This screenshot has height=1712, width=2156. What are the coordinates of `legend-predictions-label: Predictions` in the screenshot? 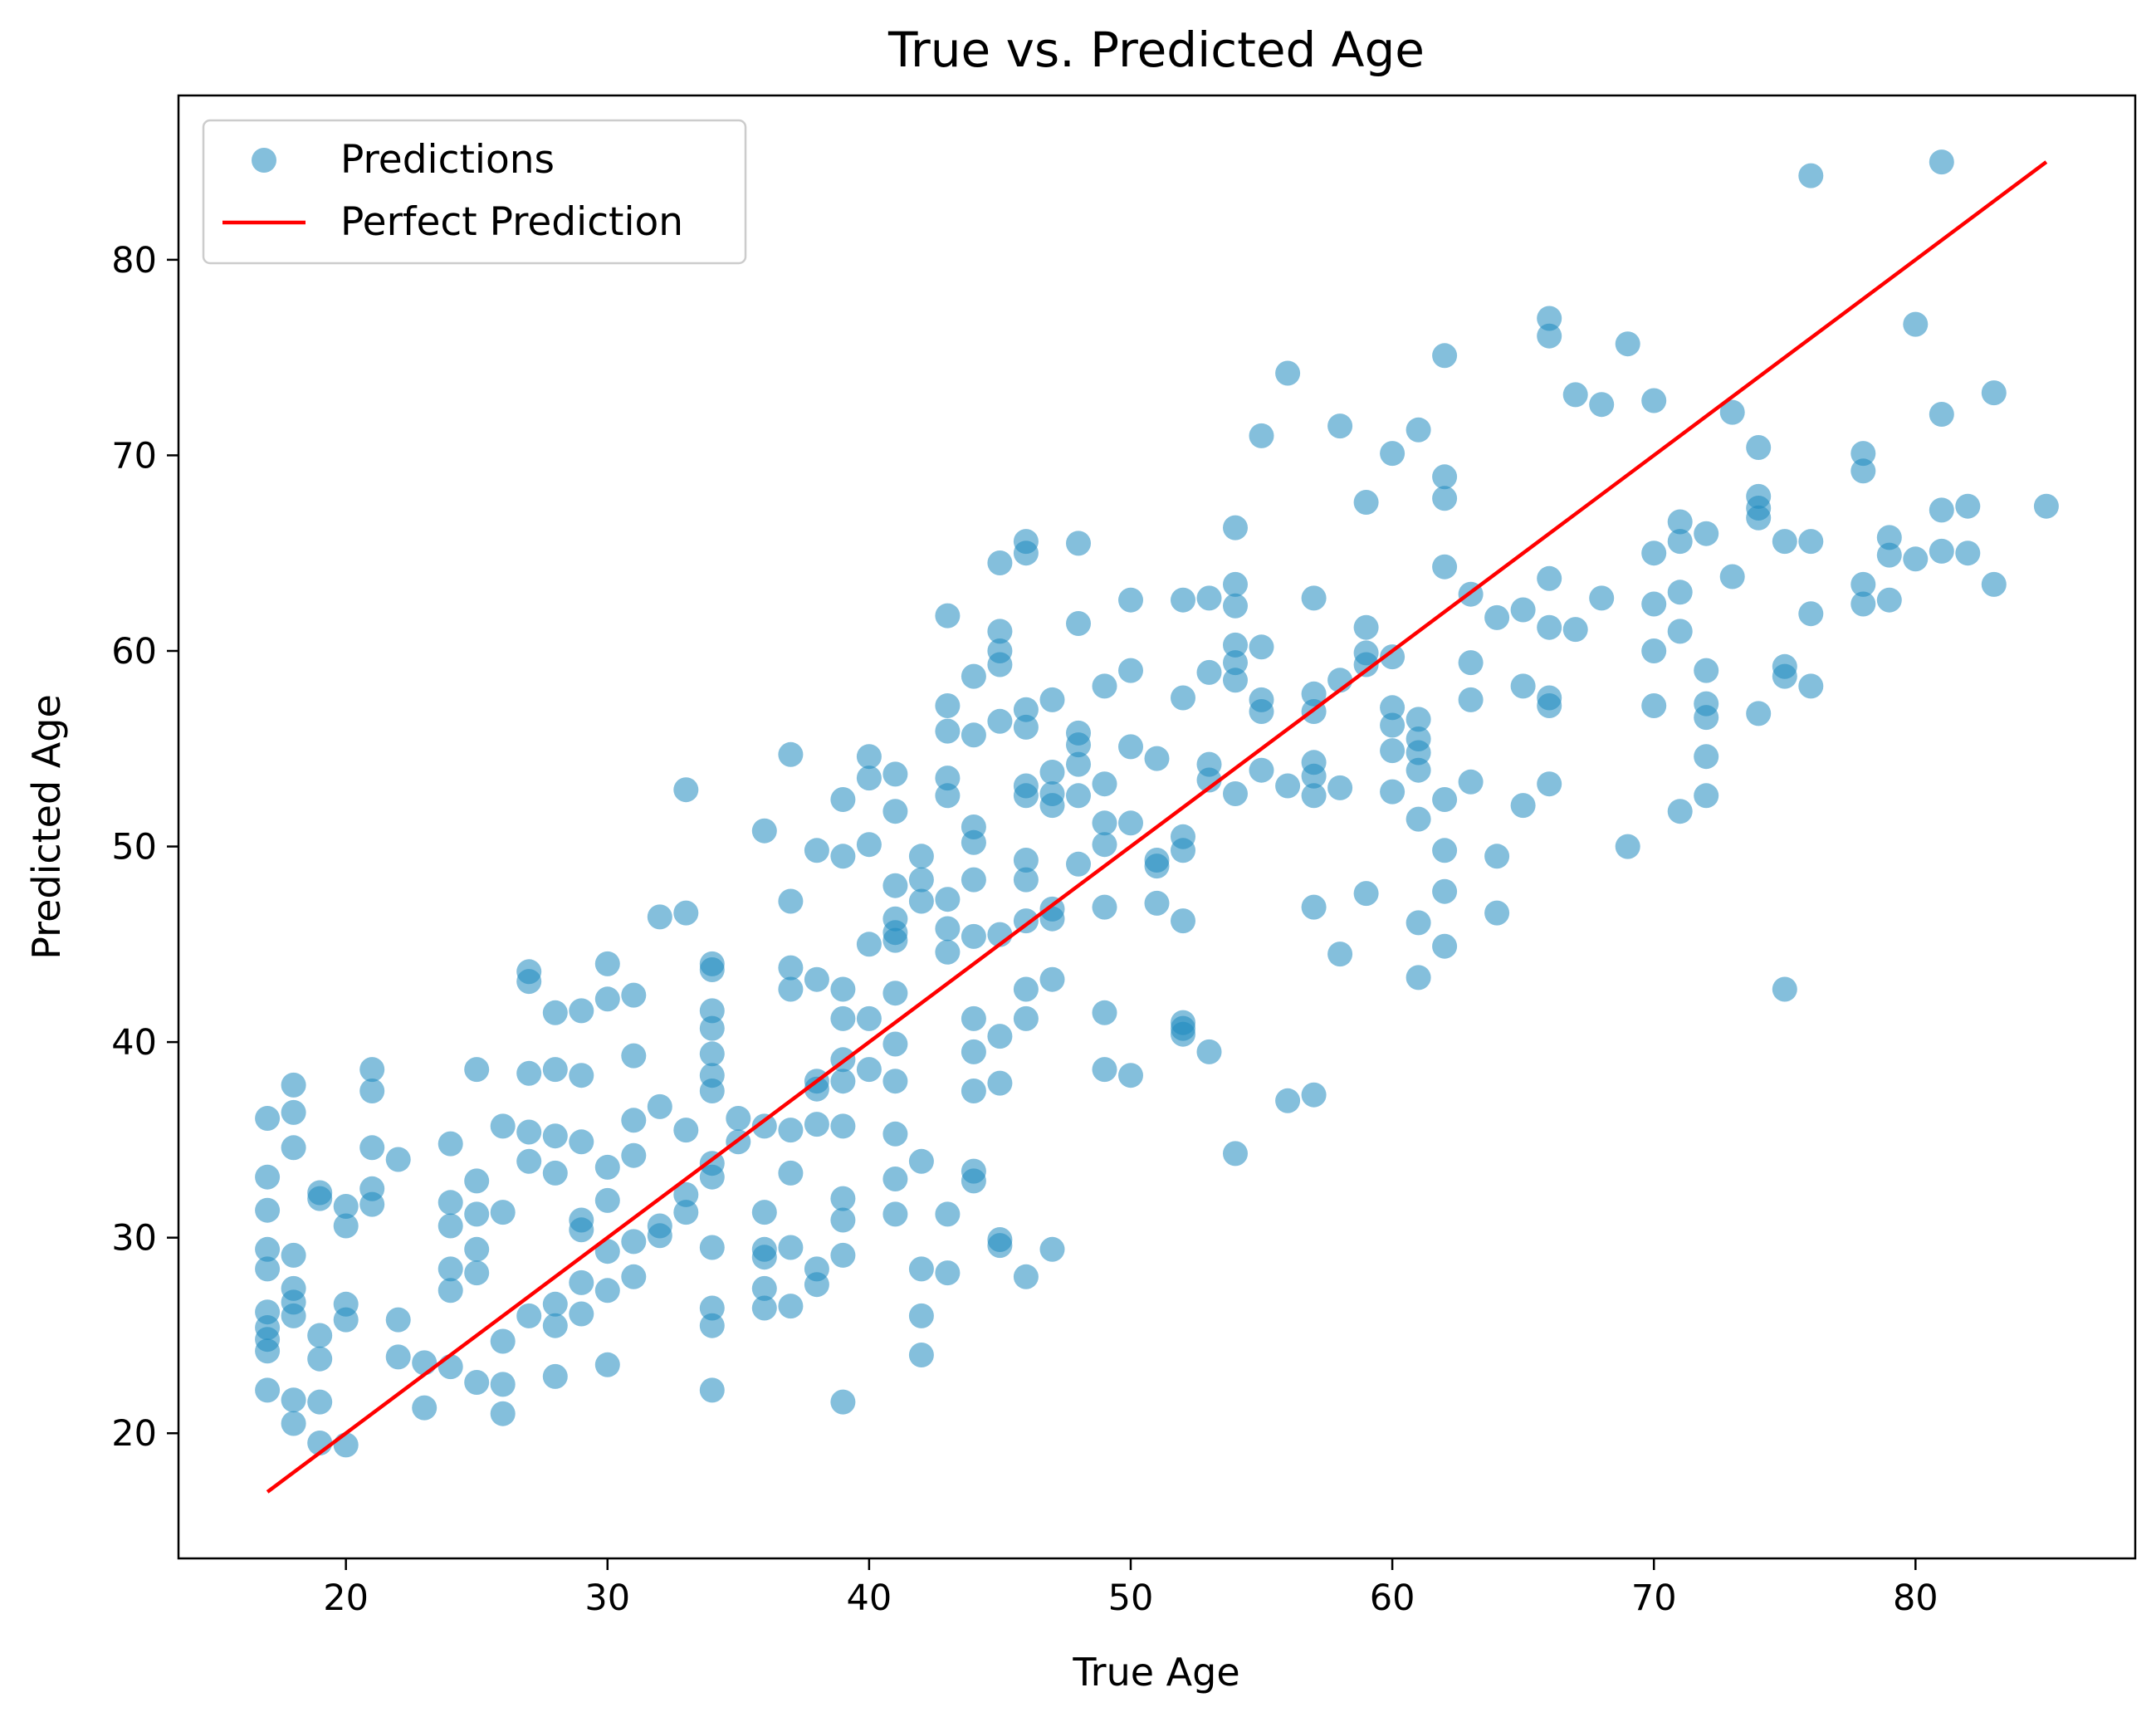 It's located at (447, 160).